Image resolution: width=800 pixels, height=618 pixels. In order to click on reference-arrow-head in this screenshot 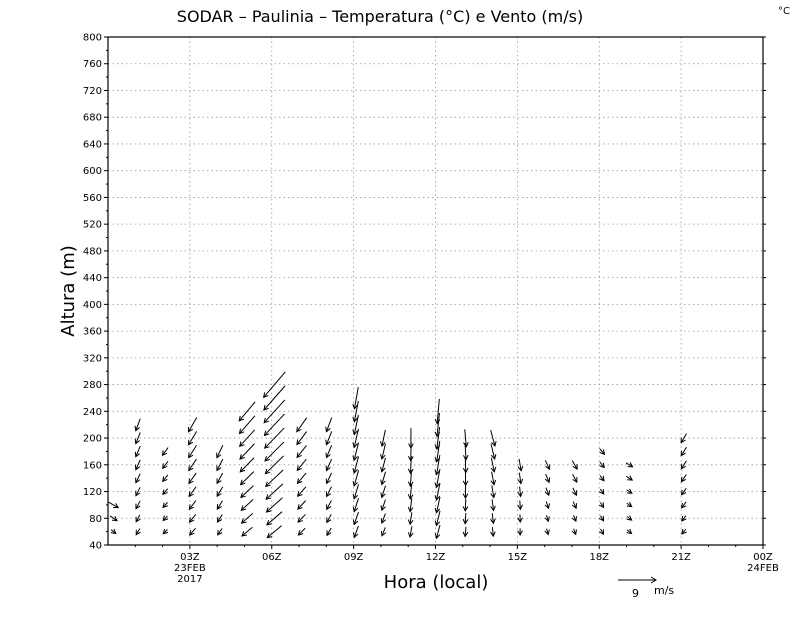, I will do `click(653, 580)`.